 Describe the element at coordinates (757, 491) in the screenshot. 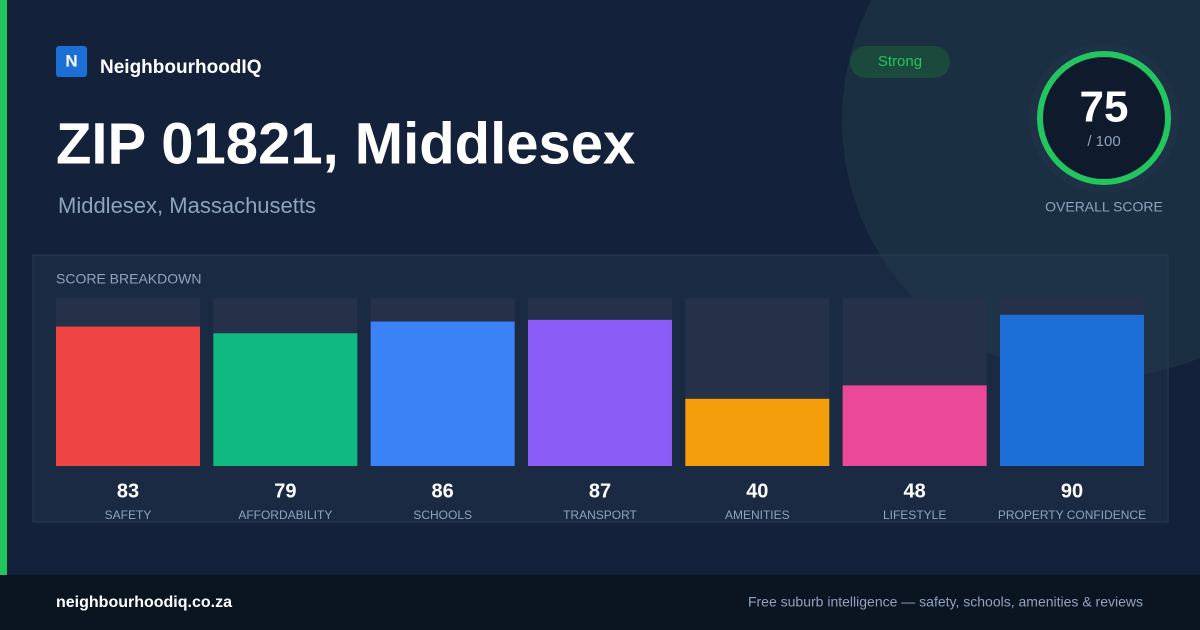

I see `value-label: 40` at that location.